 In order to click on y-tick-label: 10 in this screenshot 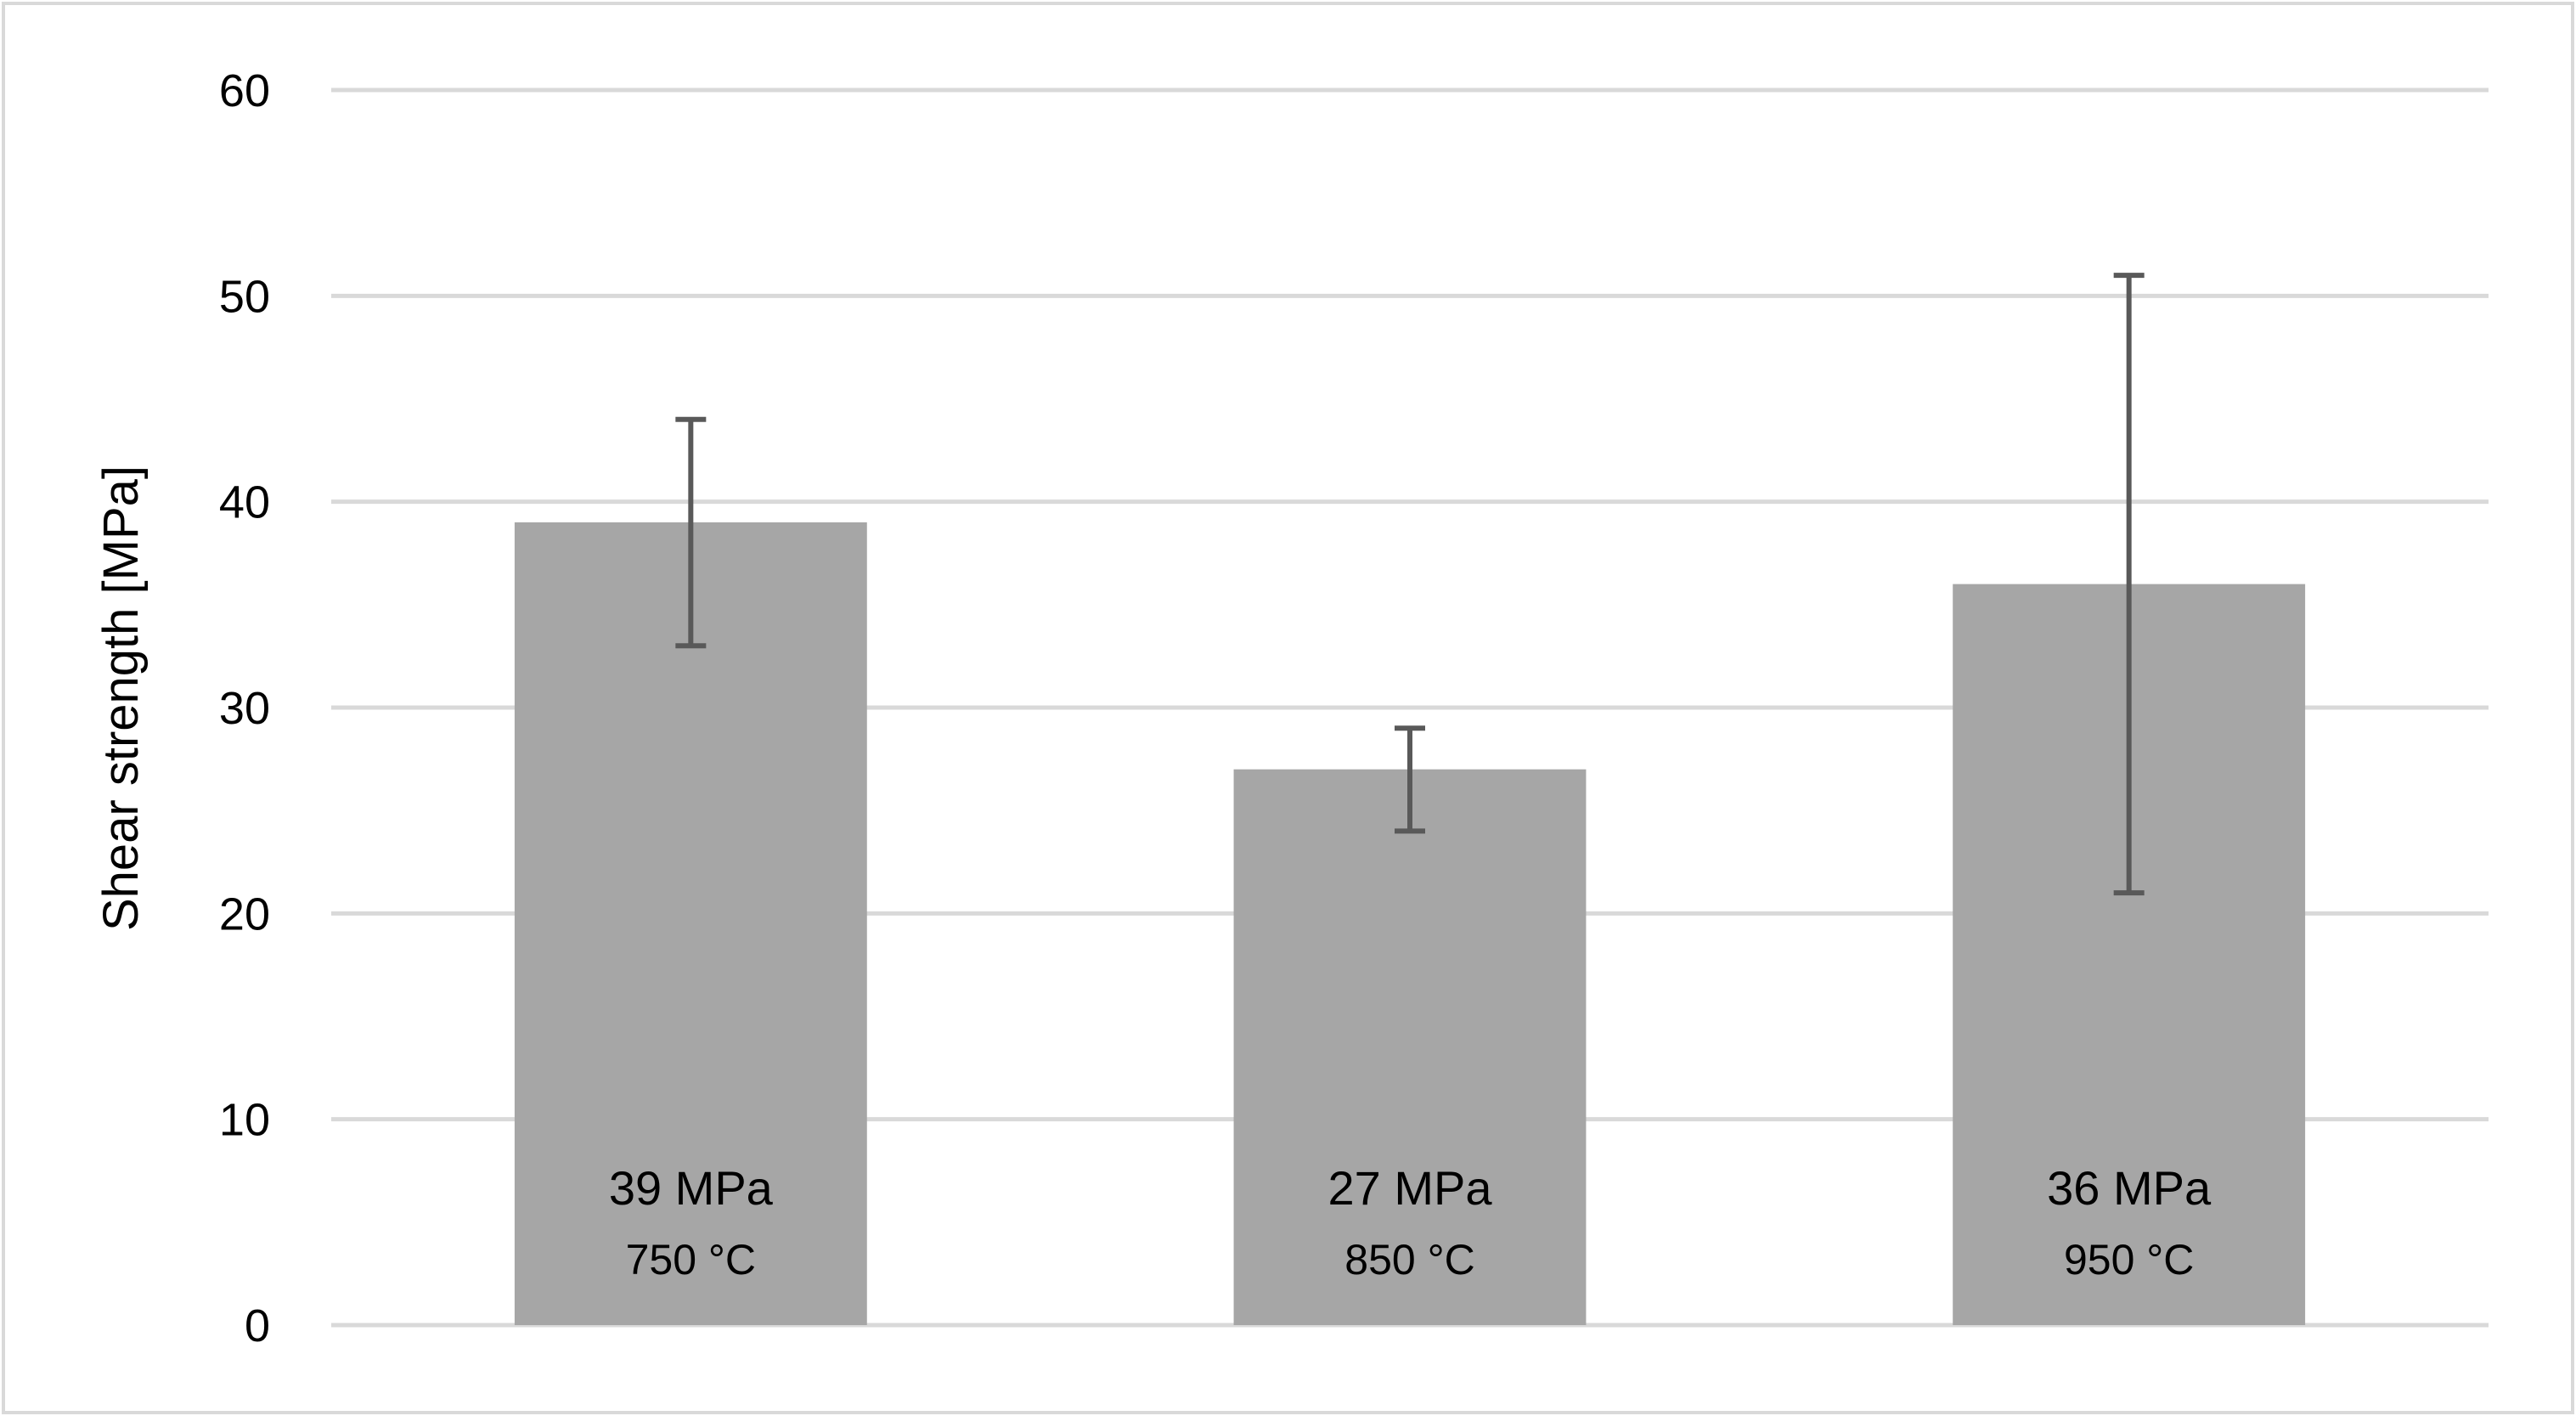, I will do `click(244, 1120)`.